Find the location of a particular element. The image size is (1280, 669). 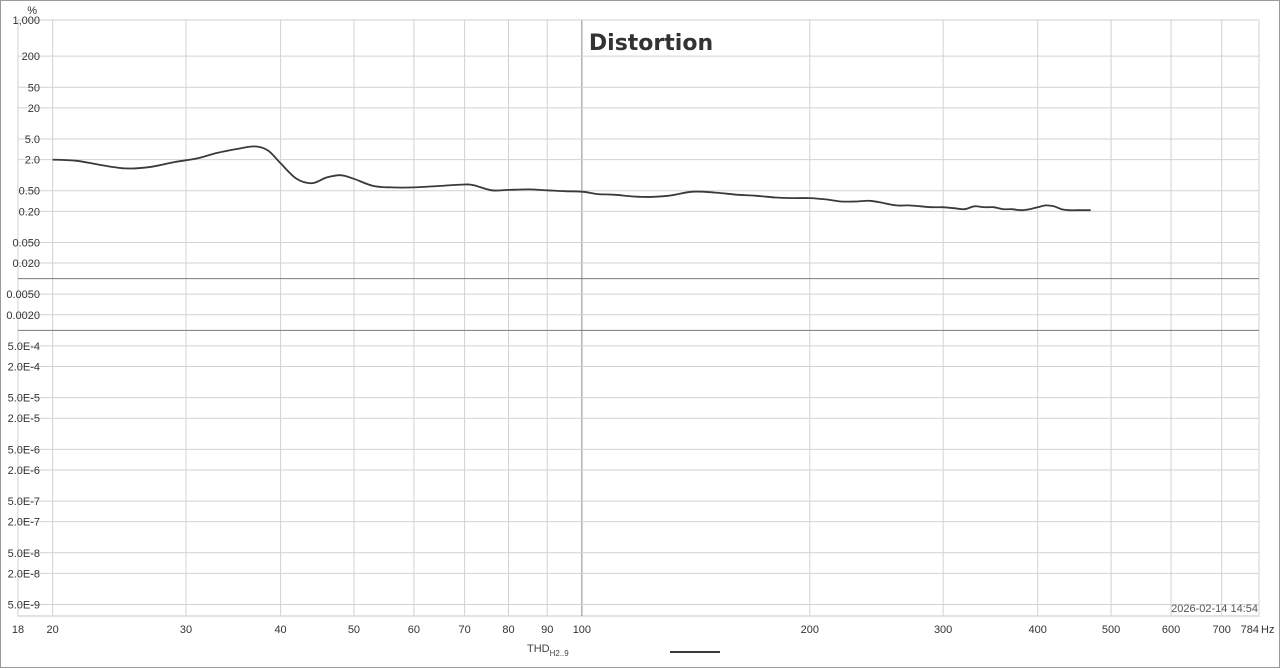

y-tick-label: 2.0 is located at coordinates (32, 161).